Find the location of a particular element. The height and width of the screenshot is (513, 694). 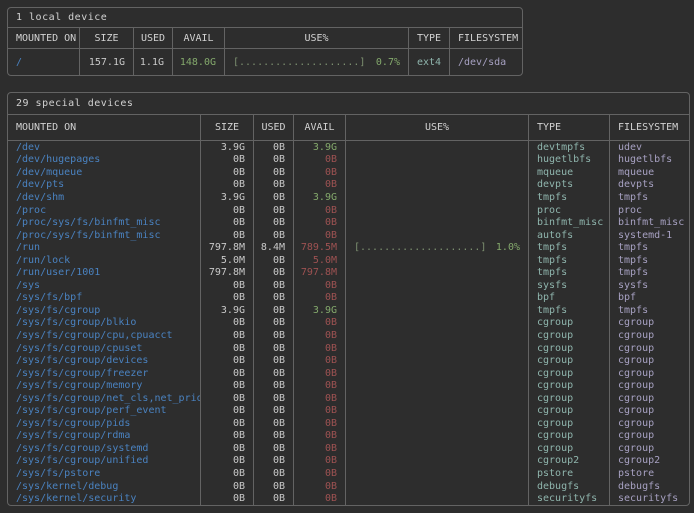

table-row: /dev 3.9G 0B 3.9G devtmpfs udev is located at coordinates (348, 147).